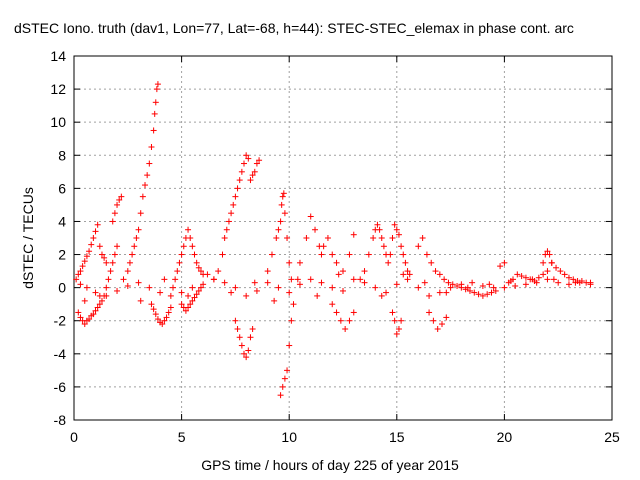 The height and width of the screenshot is (480, 640). Describe the element at coordinates (60, 387) in the screenshot. I see `y-tick-label: -6` at that location.